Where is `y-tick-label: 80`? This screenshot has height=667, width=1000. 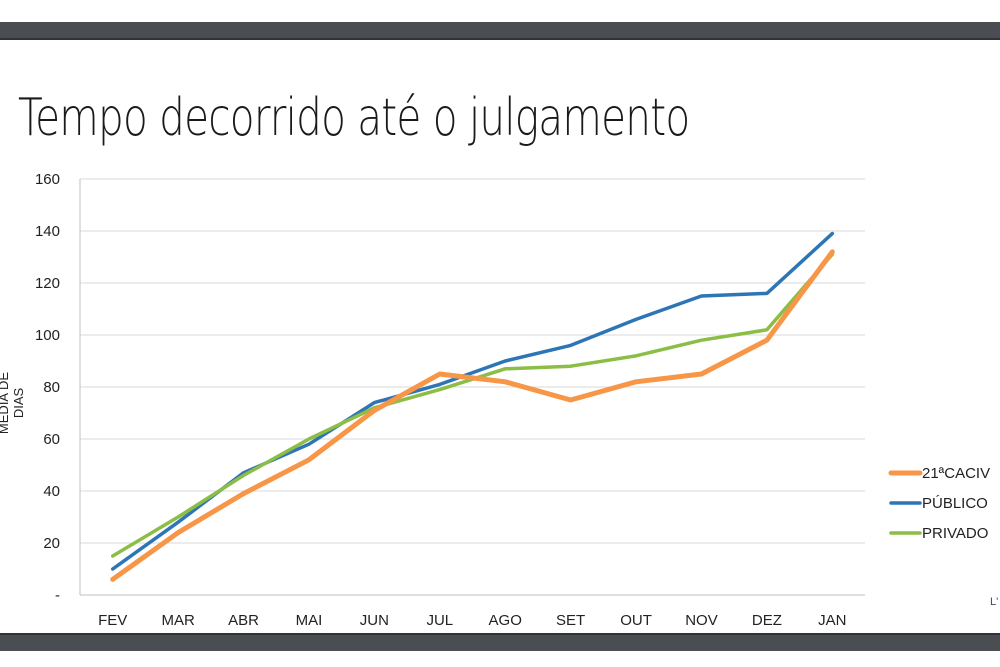
y-tick-label: 80 is located at coordinates (51, 387).